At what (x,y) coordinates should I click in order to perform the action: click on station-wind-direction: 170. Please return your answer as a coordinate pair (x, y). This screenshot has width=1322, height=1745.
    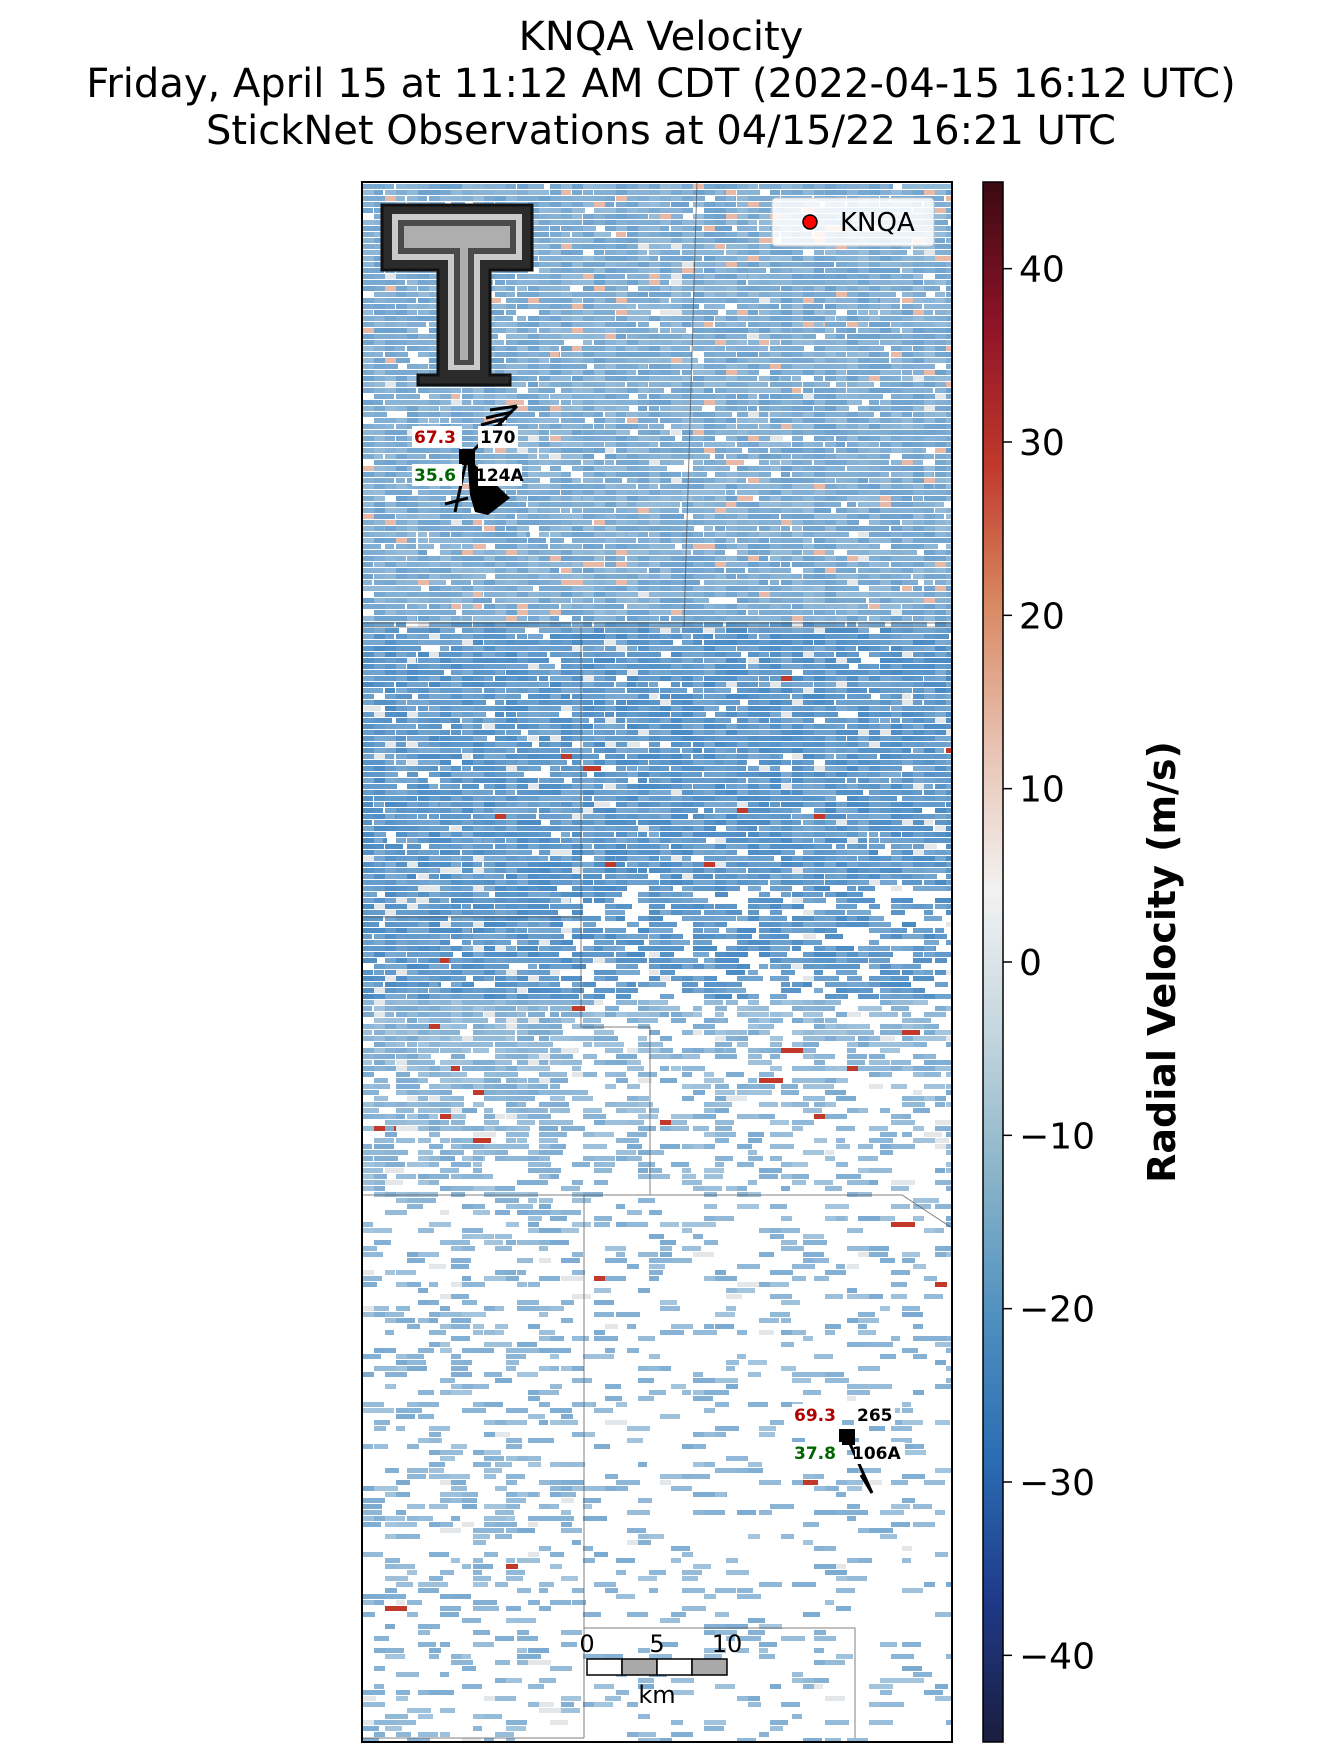
    Looking at the image, I should click on (498, 438).